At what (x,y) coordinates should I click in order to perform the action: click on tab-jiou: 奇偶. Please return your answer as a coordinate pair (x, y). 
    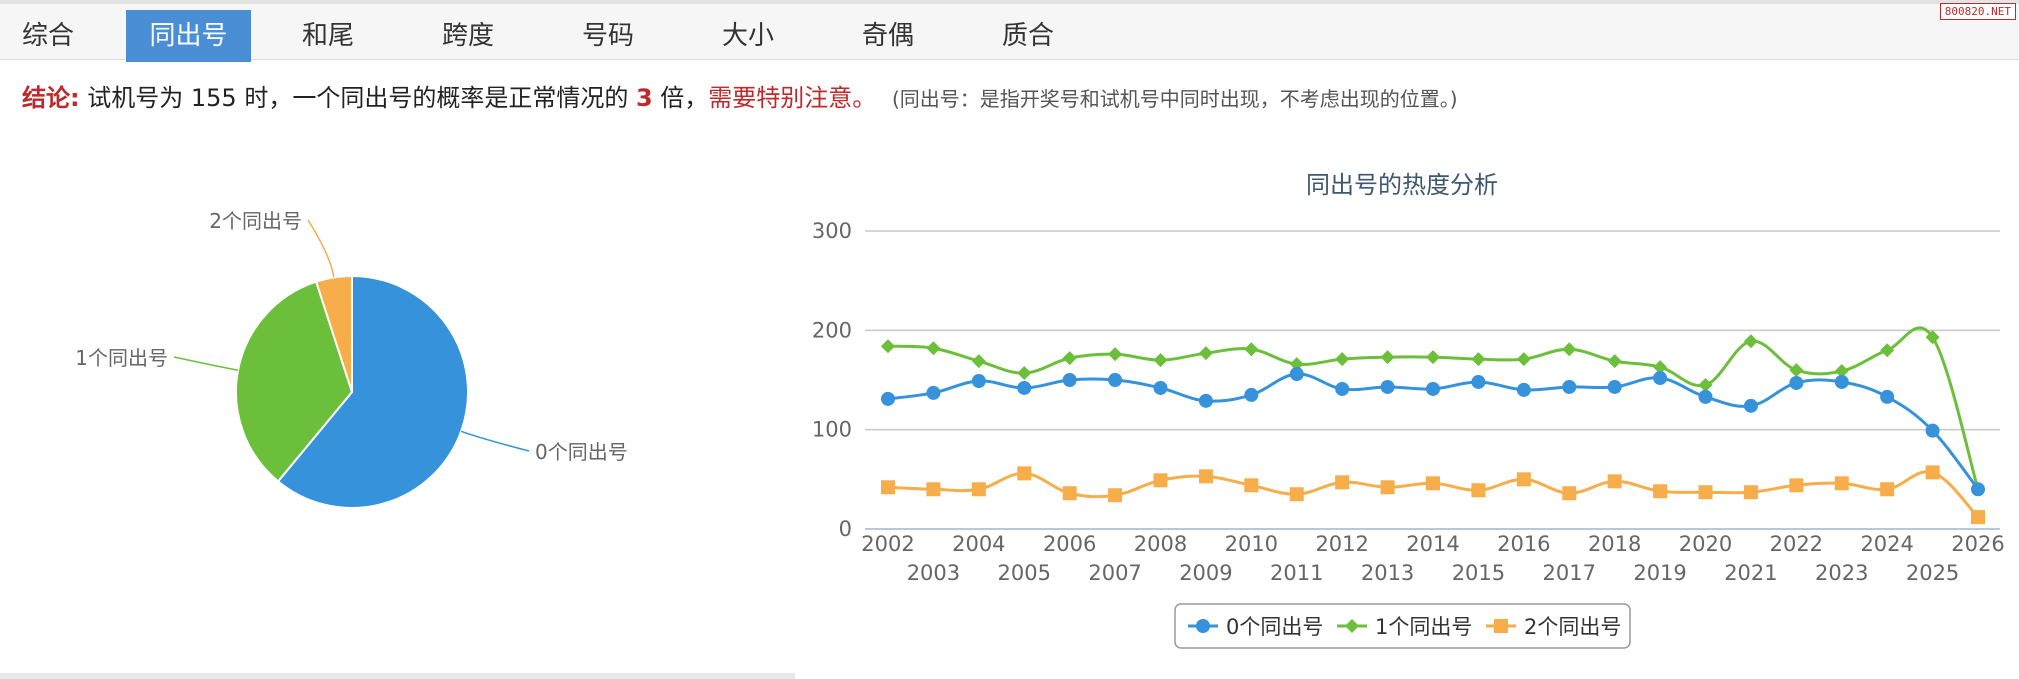
    Looking at the image, I should click on (887, 36).